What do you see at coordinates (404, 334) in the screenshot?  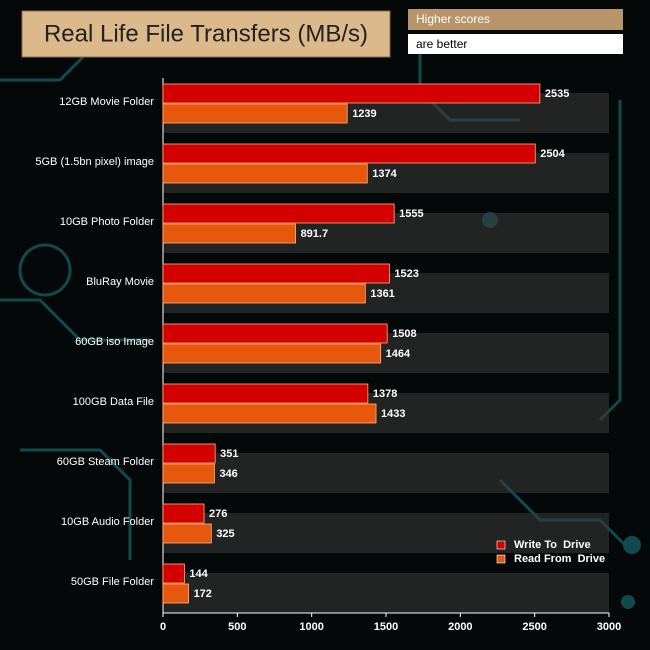 I see `value-label: 1508` at bounding box center [404, 334].